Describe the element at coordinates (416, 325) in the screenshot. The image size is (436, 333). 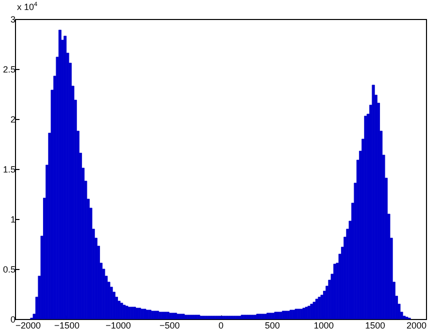
I see `x-tick-label: 2000` at that location.